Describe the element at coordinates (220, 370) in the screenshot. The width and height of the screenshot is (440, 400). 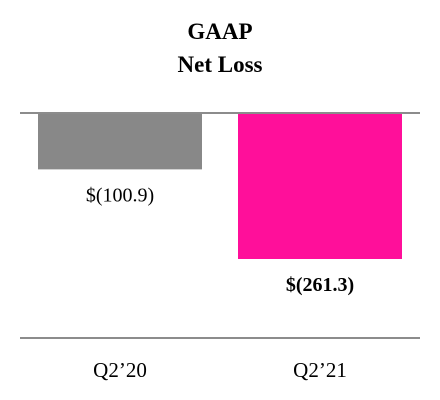
I see `category-label-group: Q2’20 Q2’21` at that location.